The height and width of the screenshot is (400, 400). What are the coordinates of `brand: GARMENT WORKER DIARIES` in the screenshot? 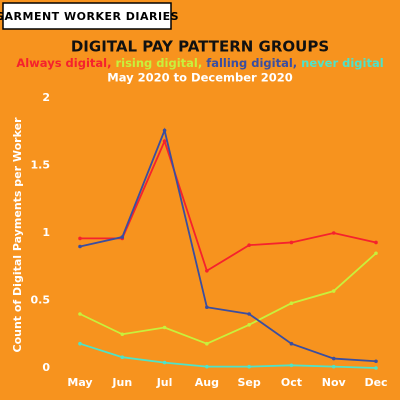 It's located at (89, 16).